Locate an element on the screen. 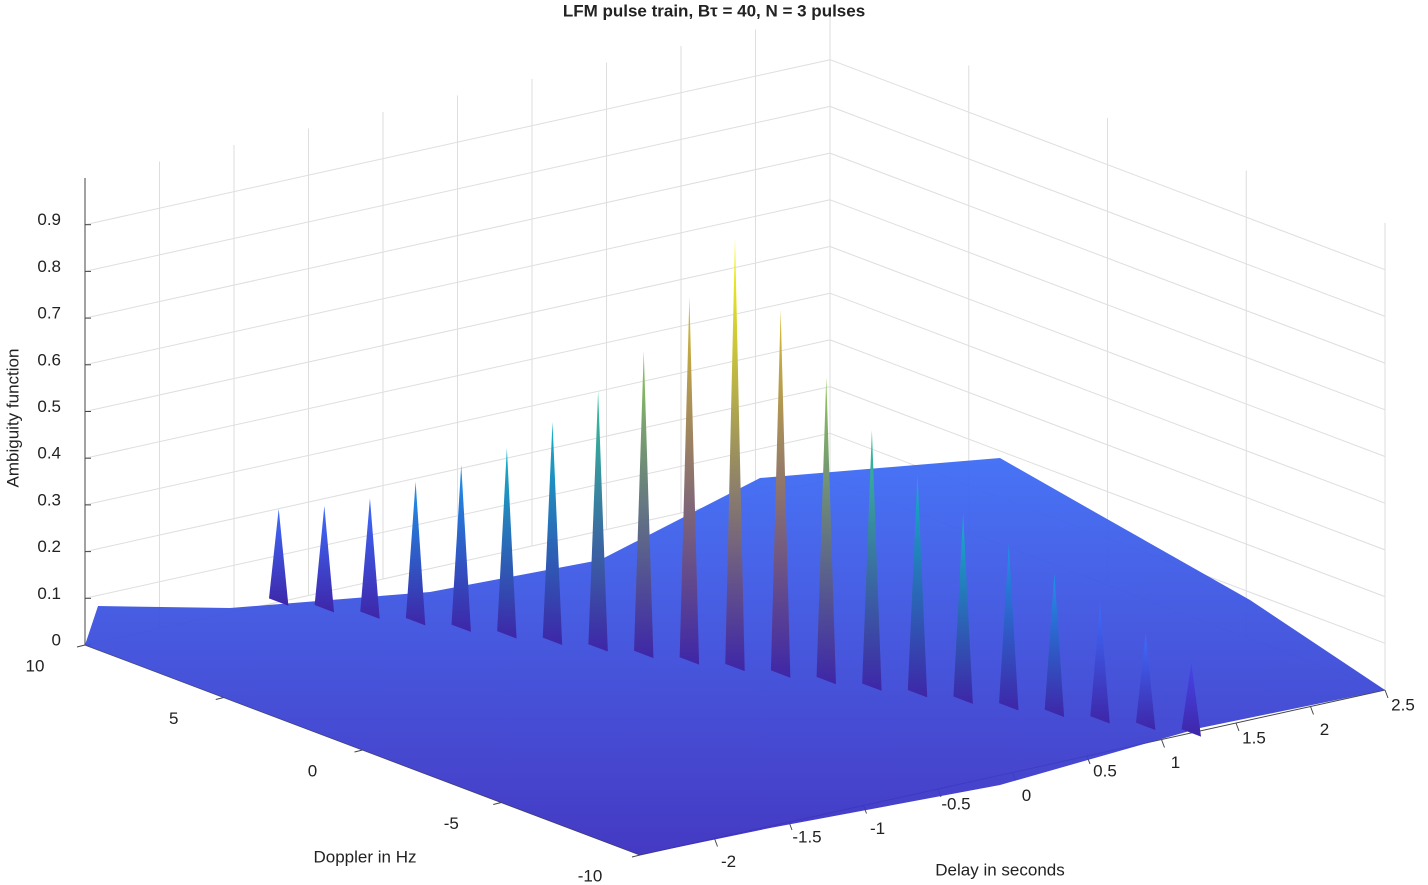 The width and height of the screenshot is (1428, 885). y-tick-label: 5 is located at coordinates (173, 718).